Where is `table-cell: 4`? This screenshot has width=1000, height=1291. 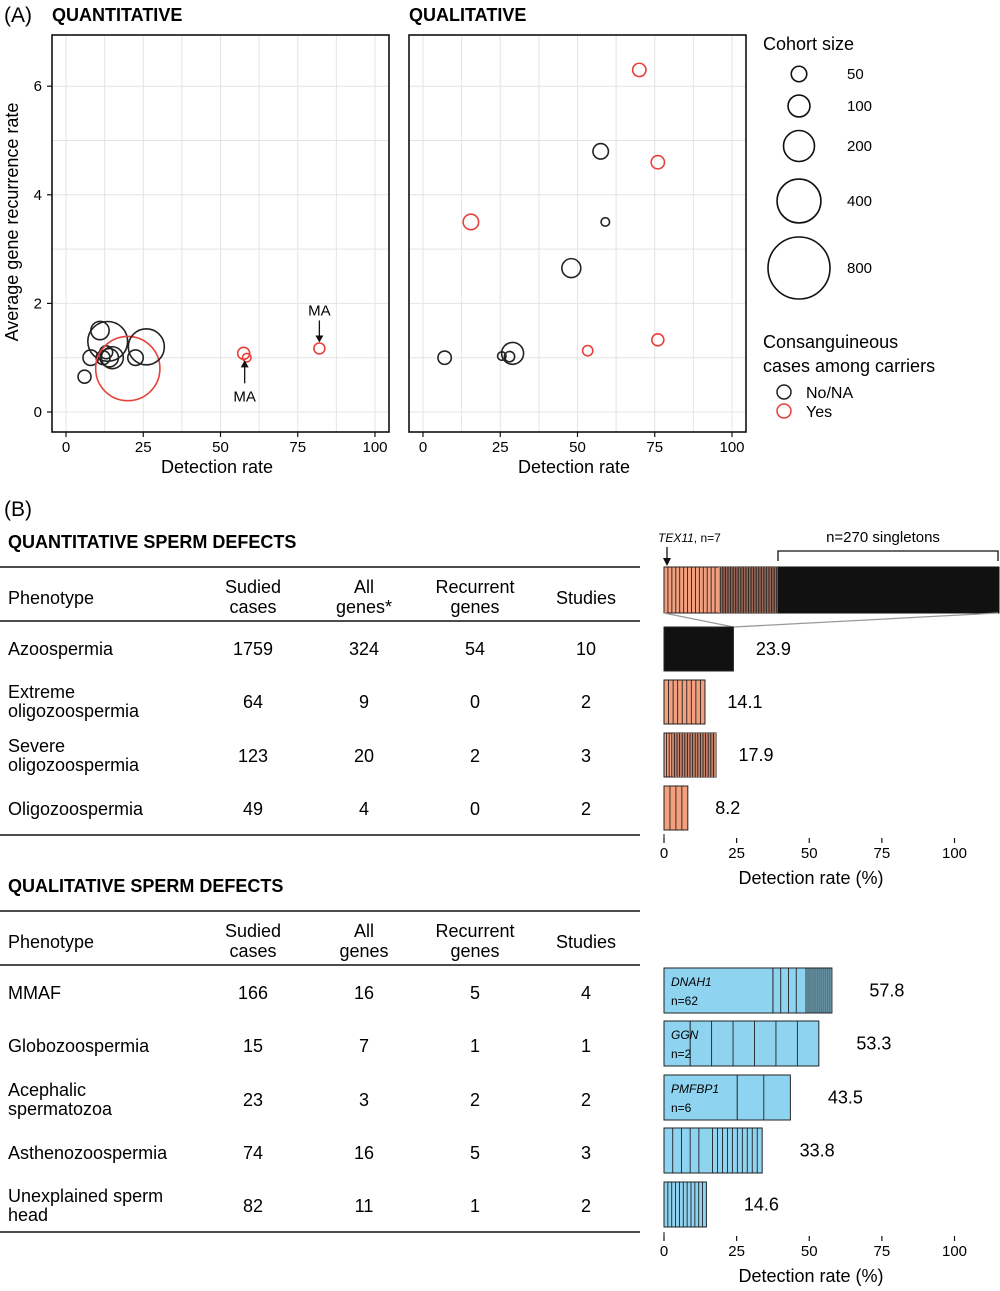 table-cell: 4 is located at coordinates (586, 993).